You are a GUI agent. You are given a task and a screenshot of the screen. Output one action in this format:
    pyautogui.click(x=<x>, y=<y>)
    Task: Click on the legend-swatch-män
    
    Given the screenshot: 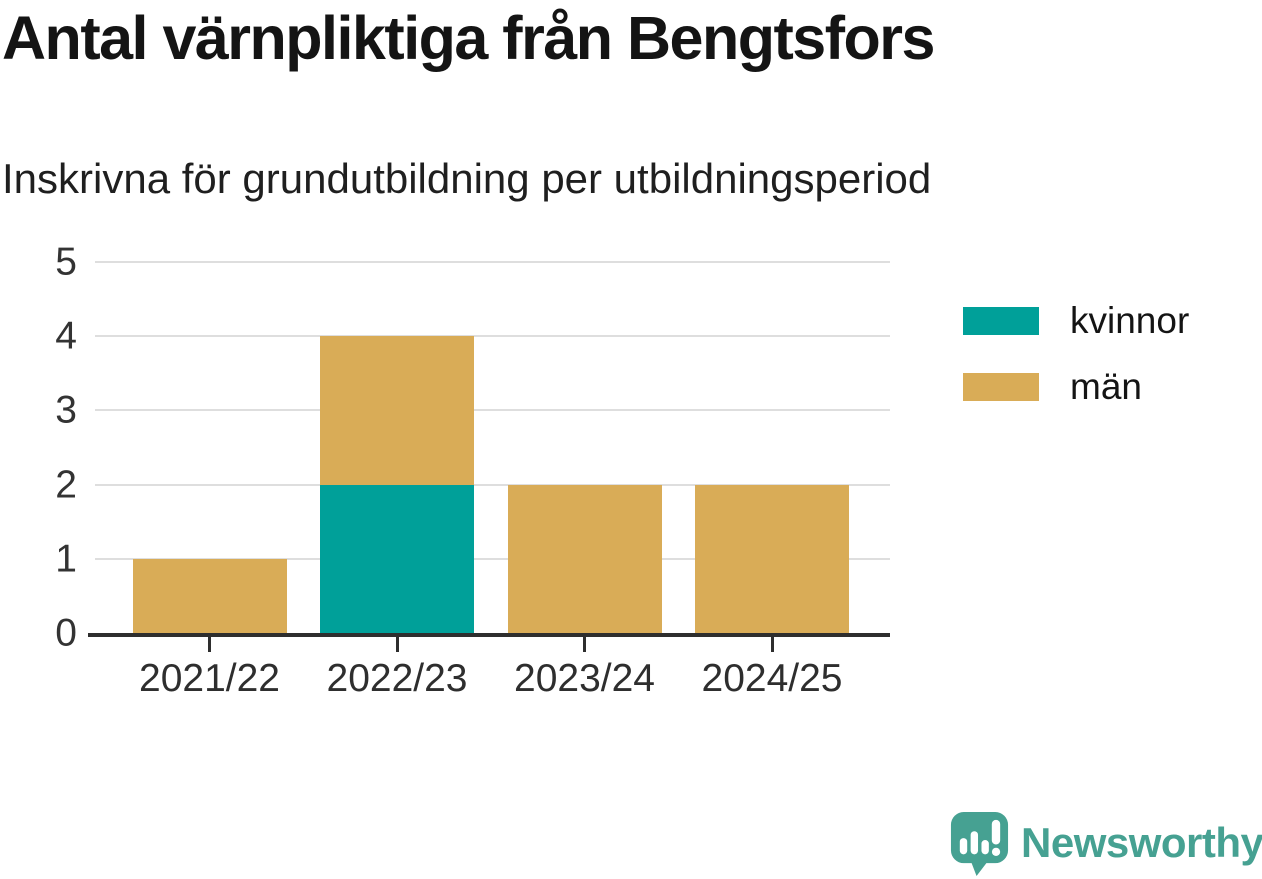 What is the action you would take?
    pyautogui.click(x=1001, y=386)
    